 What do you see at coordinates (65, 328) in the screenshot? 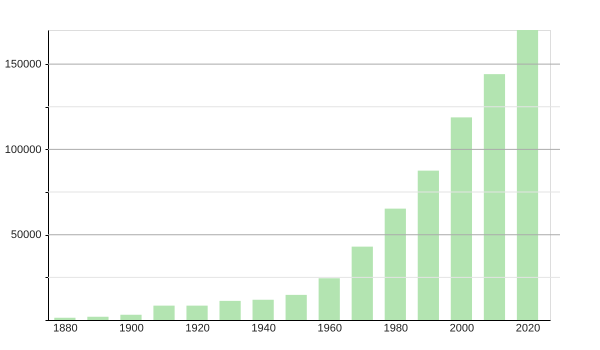
I see `x-tick-label: 1880` at bounding box center [65, 328].